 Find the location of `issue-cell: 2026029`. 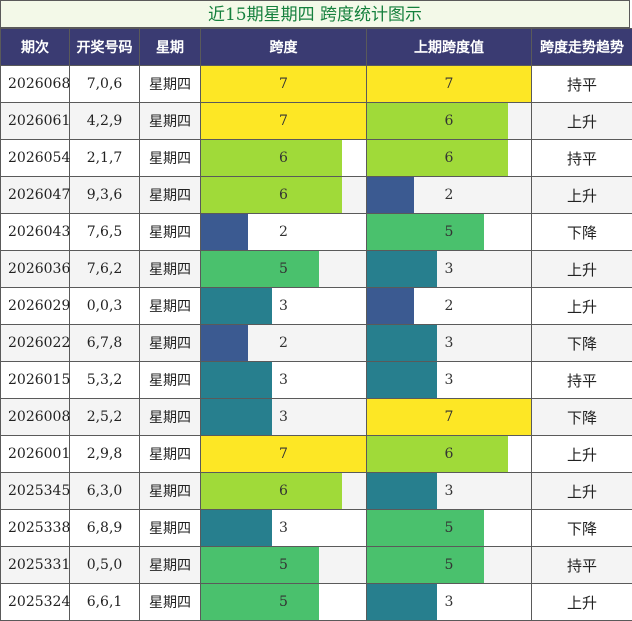

issue-cell: 2026029 is located at coordinates (35, 306).